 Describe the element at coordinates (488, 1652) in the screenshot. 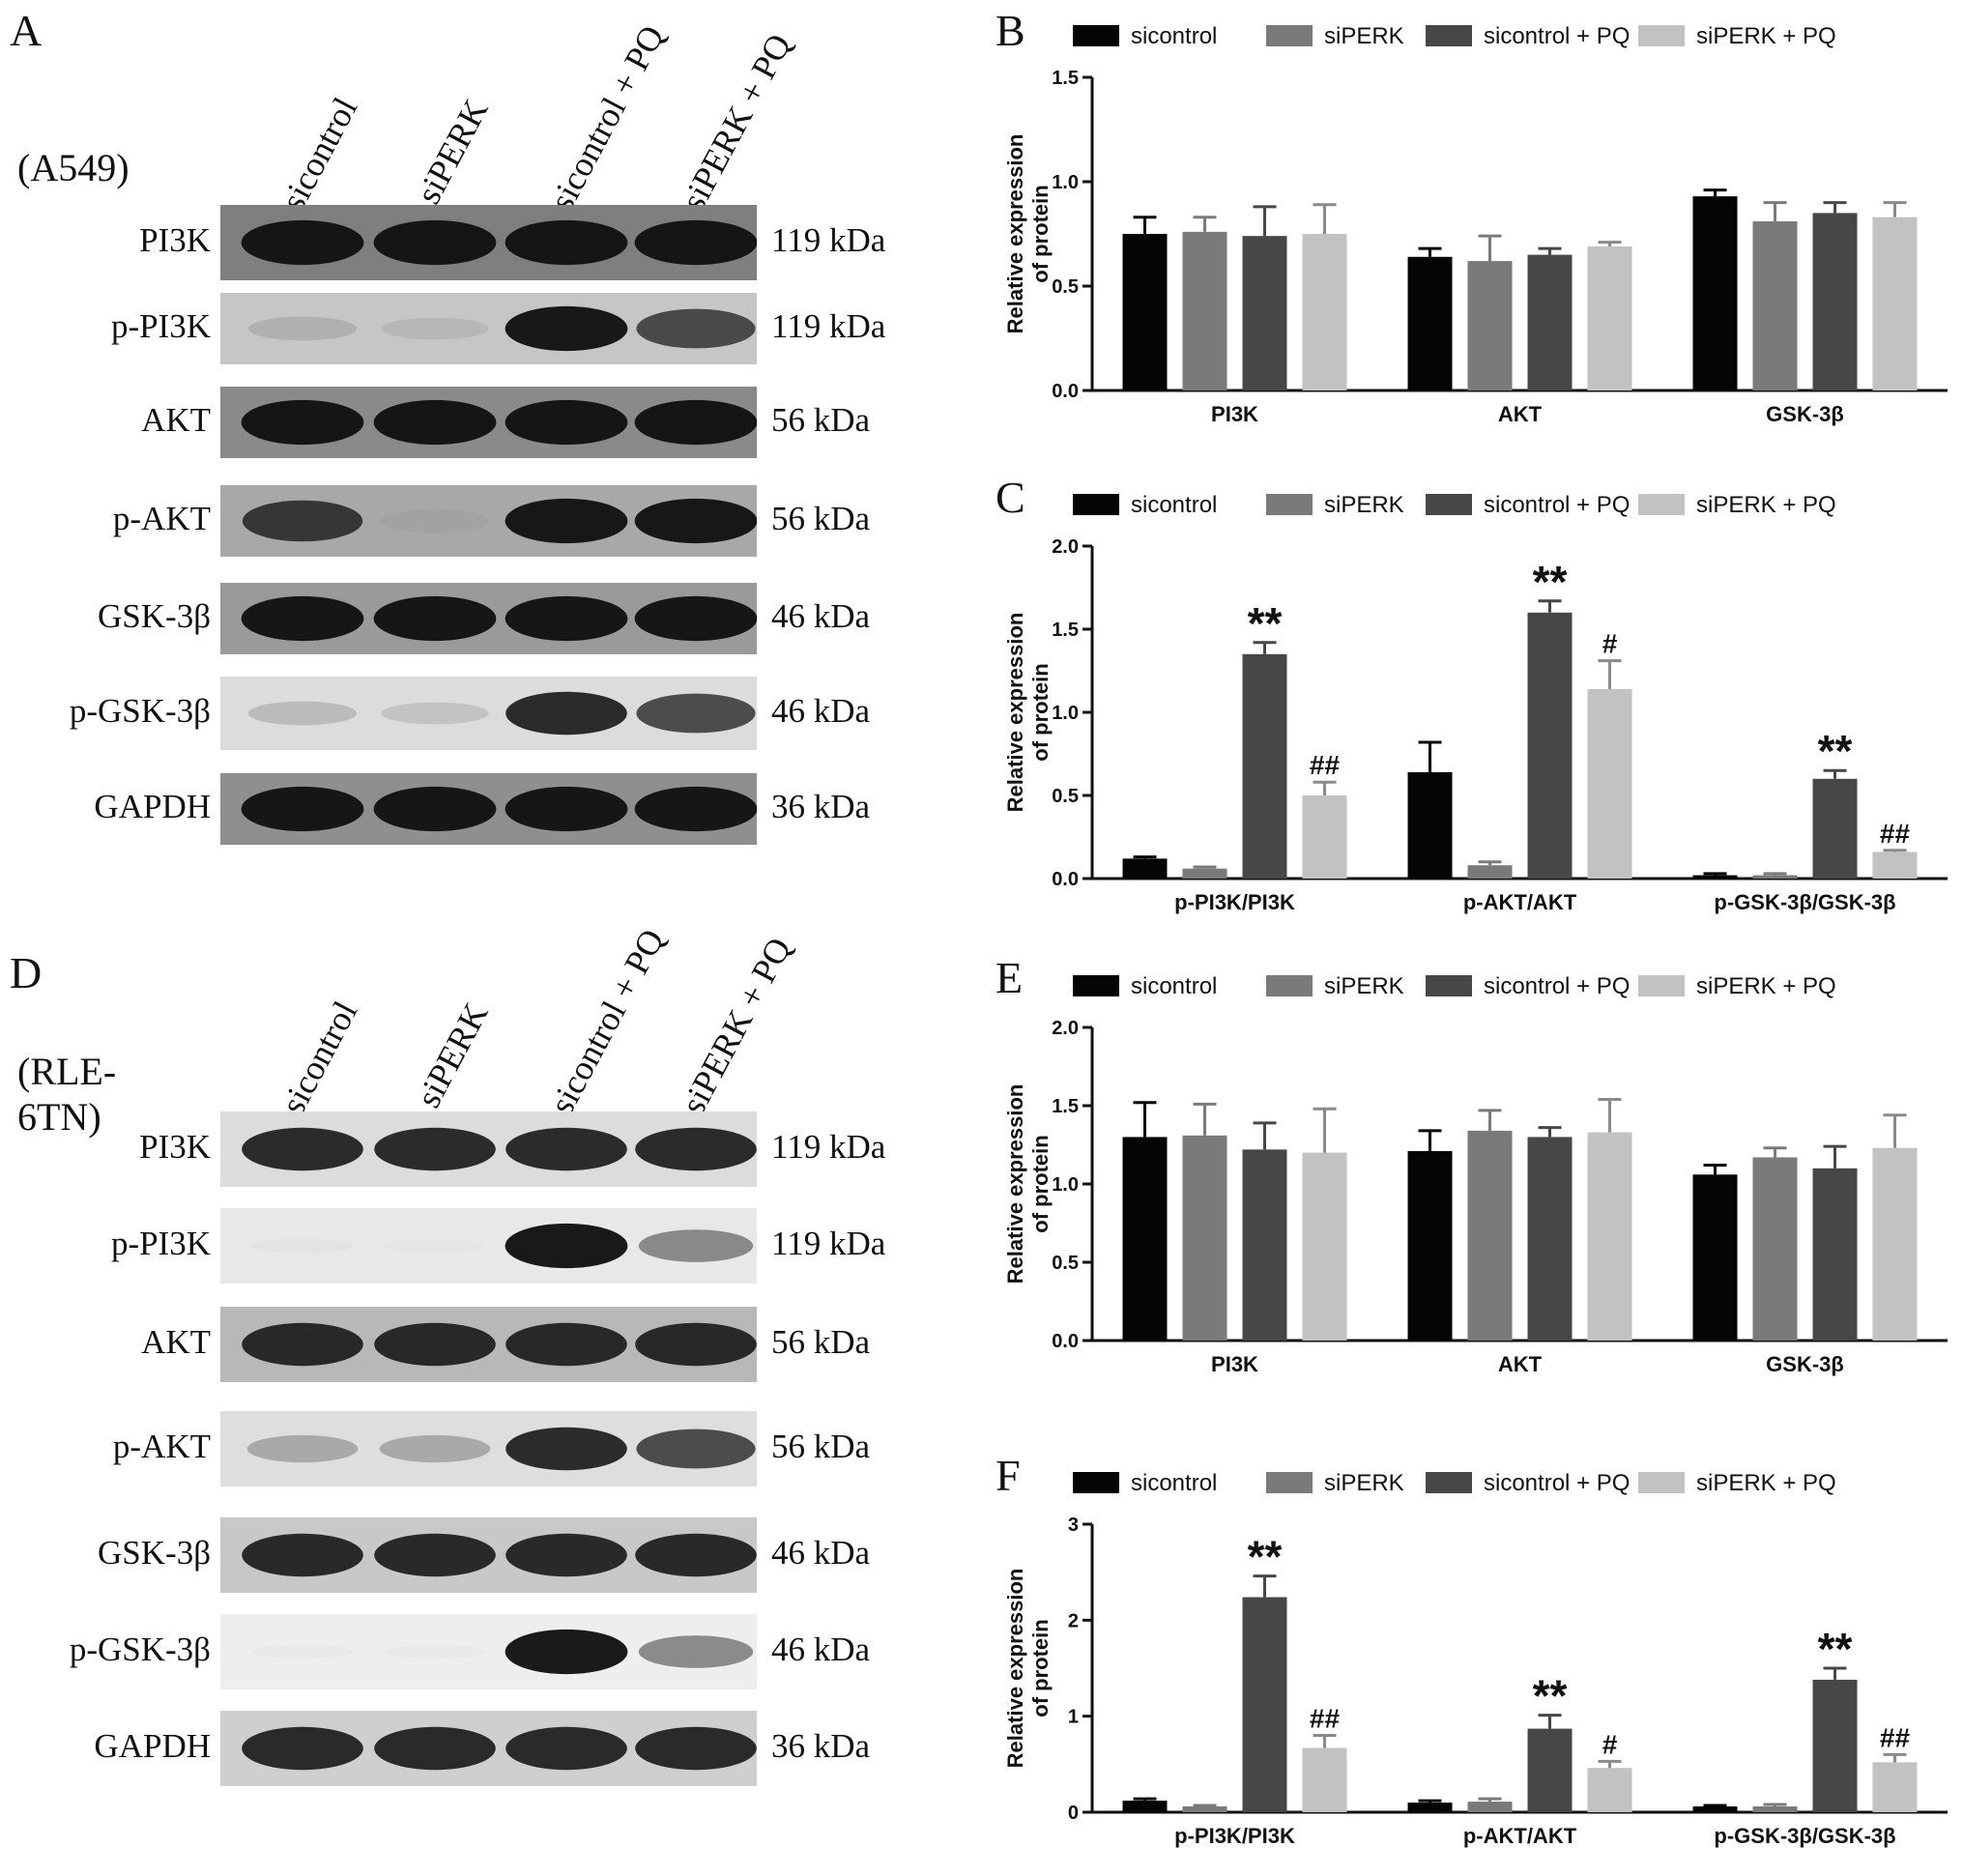

I see `blot-strip-p-gsk-3beta` at that location.